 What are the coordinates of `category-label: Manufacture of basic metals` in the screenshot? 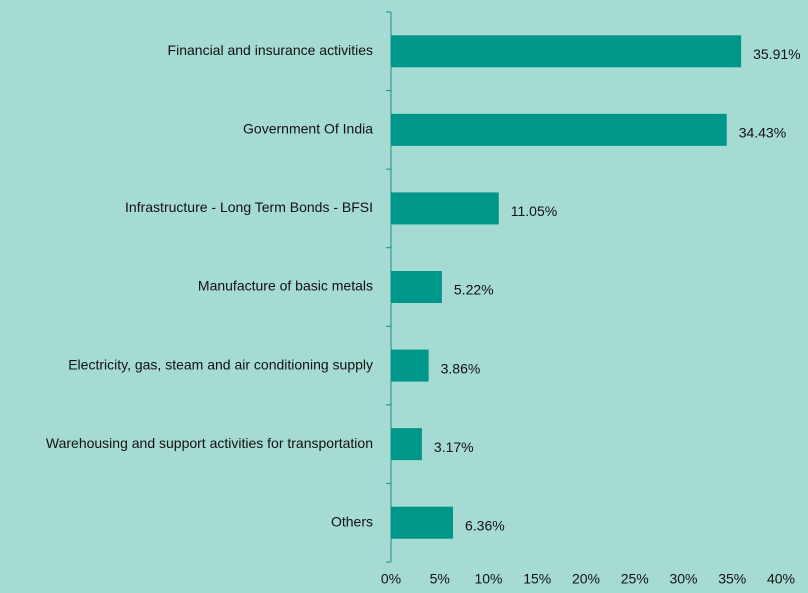 It's located at (285, 286).